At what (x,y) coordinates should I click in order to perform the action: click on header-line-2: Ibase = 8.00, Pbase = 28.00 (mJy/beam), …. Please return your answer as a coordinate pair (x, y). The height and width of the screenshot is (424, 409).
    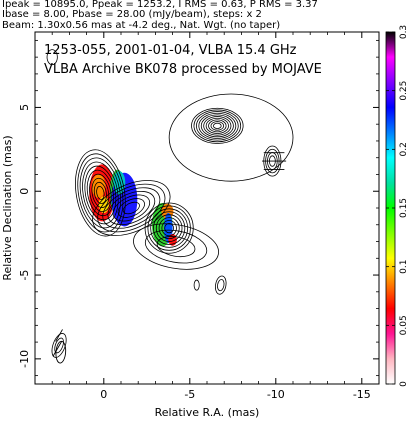
    Looking at the image, I should click on (132, 14).